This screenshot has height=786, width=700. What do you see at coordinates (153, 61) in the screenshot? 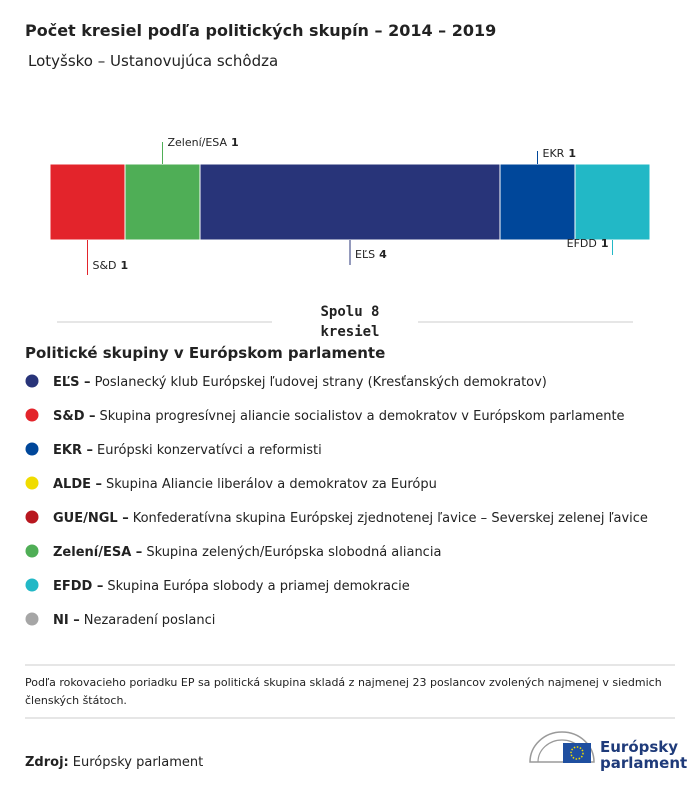
I see `chart-subtitle: Lotyšsko – Ustanovujúca schôdza` at bounding box center [153, 61].